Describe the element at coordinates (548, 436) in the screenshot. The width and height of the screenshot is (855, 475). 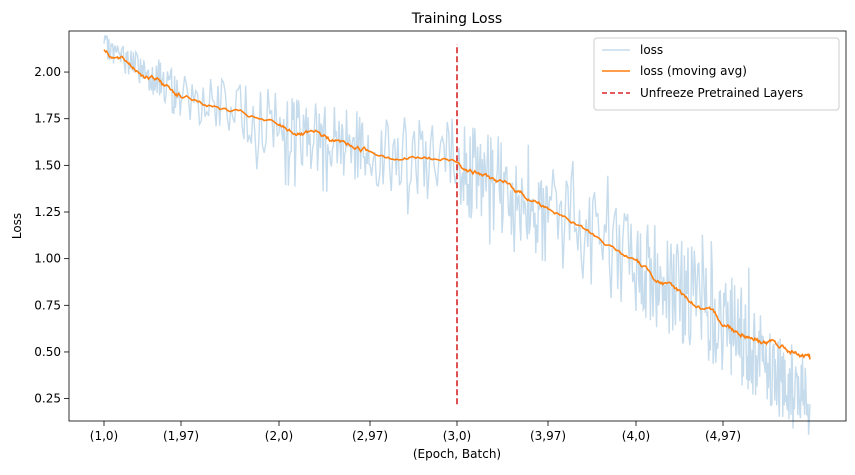
I see `x-tick-label: (3,97)` at that location.